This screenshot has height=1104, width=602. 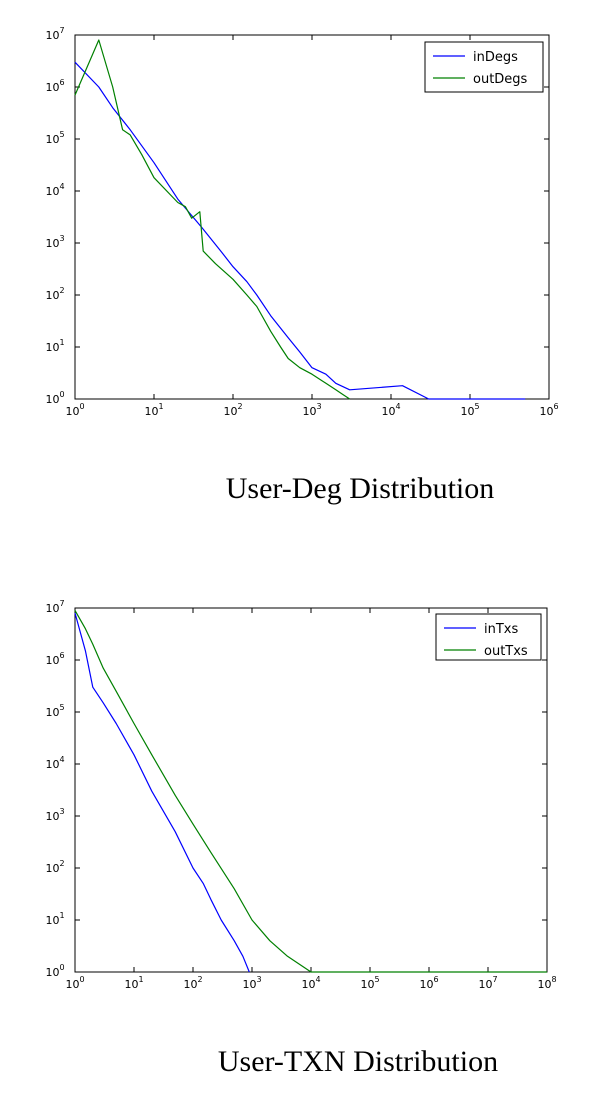 What do you see at coordinates (487, 983) in the screenshot?
I see `x-tick-label: 10⁷` at bounding box center [487, 983].